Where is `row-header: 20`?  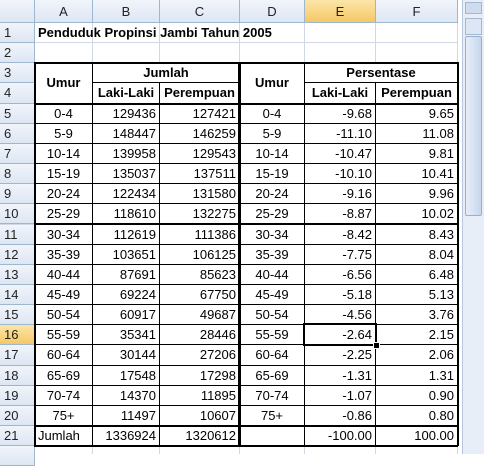
row-header: 20 is located at coordinates (17, 415).